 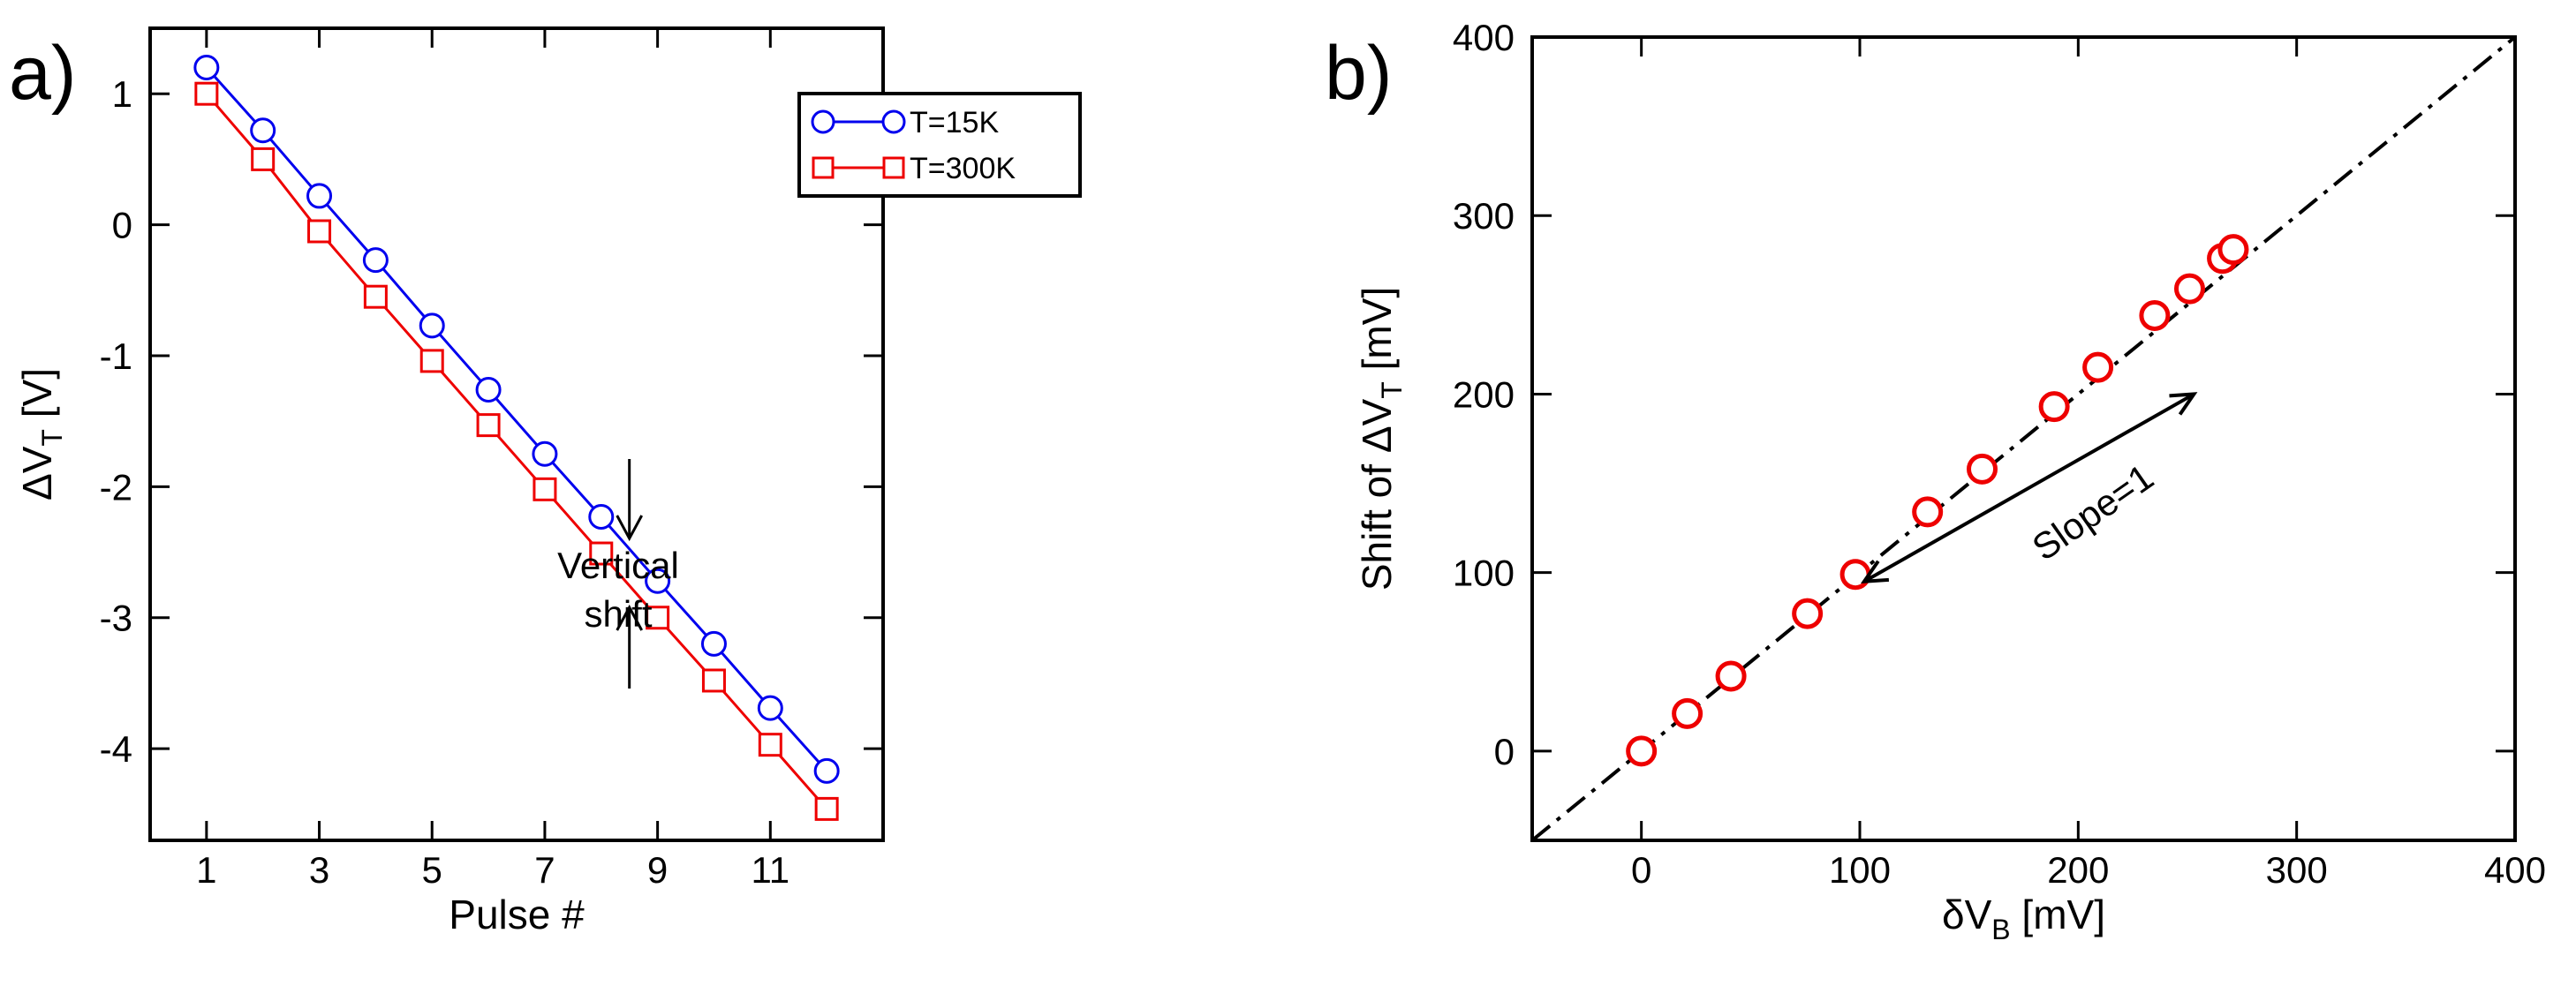 What do you see at coordinates (771, 870) in the screenshot?
I see `x-tick-label: 11` at bounding box center [771, 870].